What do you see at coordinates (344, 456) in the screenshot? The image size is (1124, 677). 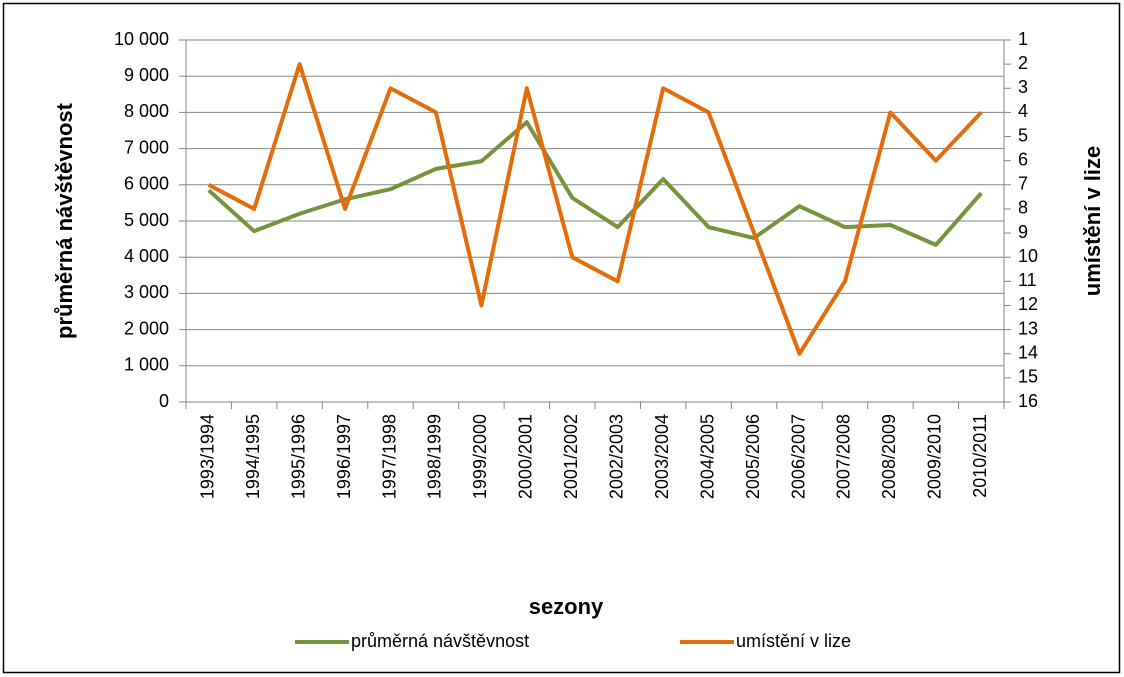 I see `x-tick-label: 1996/1997` at bounding box center [344, 456].